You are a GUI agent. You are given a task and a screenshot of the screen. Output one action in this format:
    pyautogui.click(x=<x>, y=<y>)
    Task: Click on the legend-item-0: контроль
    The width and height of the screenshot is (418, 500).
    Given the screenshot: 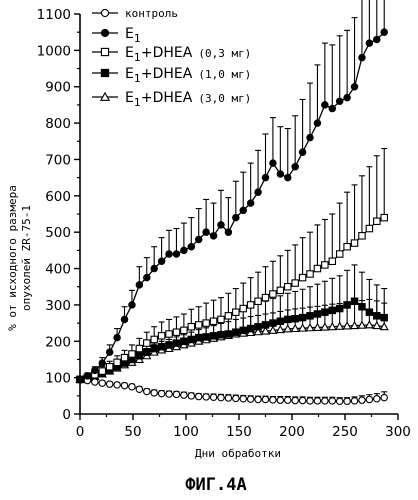 What is the action you would take?
    pyautogui.click(x=135, y=13)
    